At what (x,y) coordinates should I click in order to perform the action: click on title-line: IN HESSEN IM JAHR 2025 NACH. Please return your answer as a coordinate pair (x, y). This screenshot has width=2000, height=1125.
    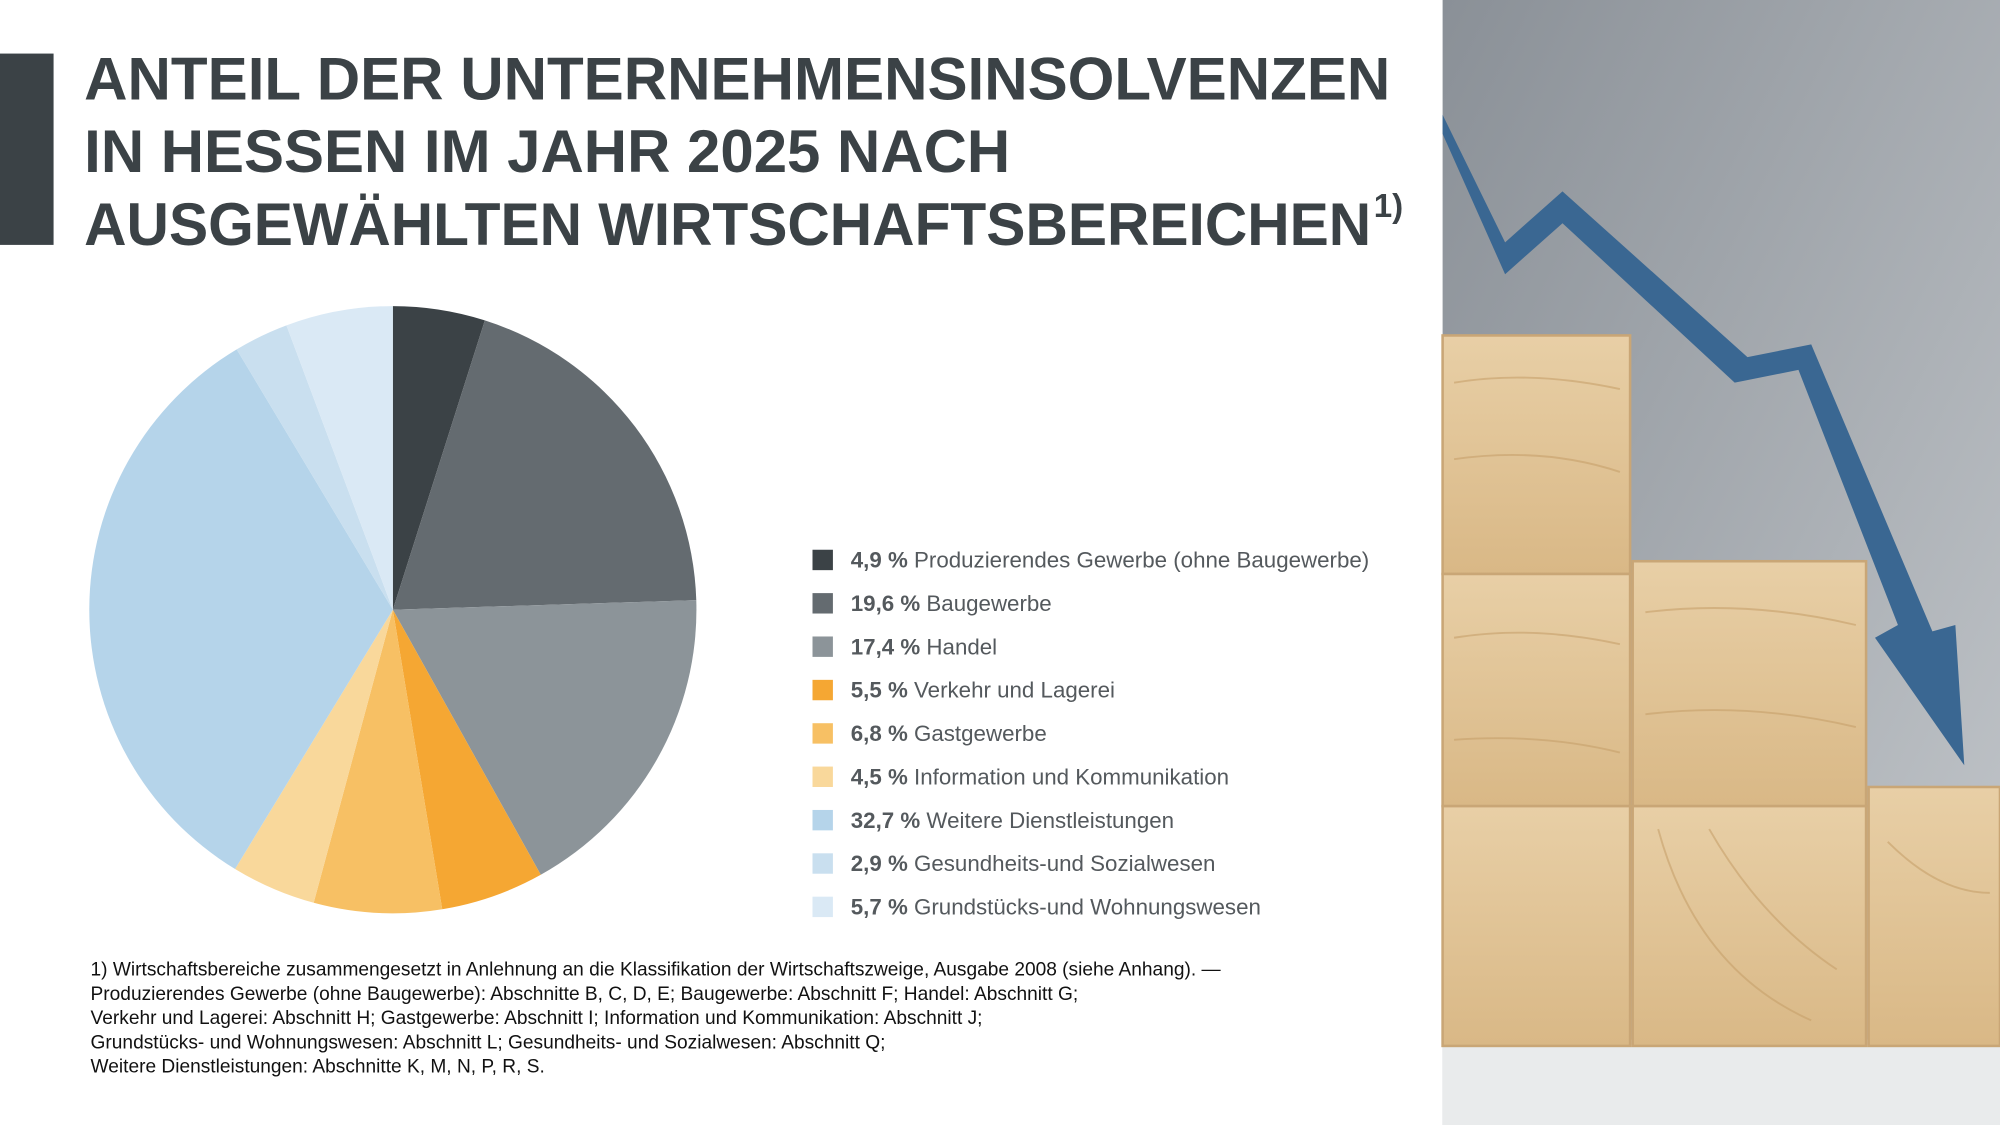
    Looking at the image, I should click on (547, 151).